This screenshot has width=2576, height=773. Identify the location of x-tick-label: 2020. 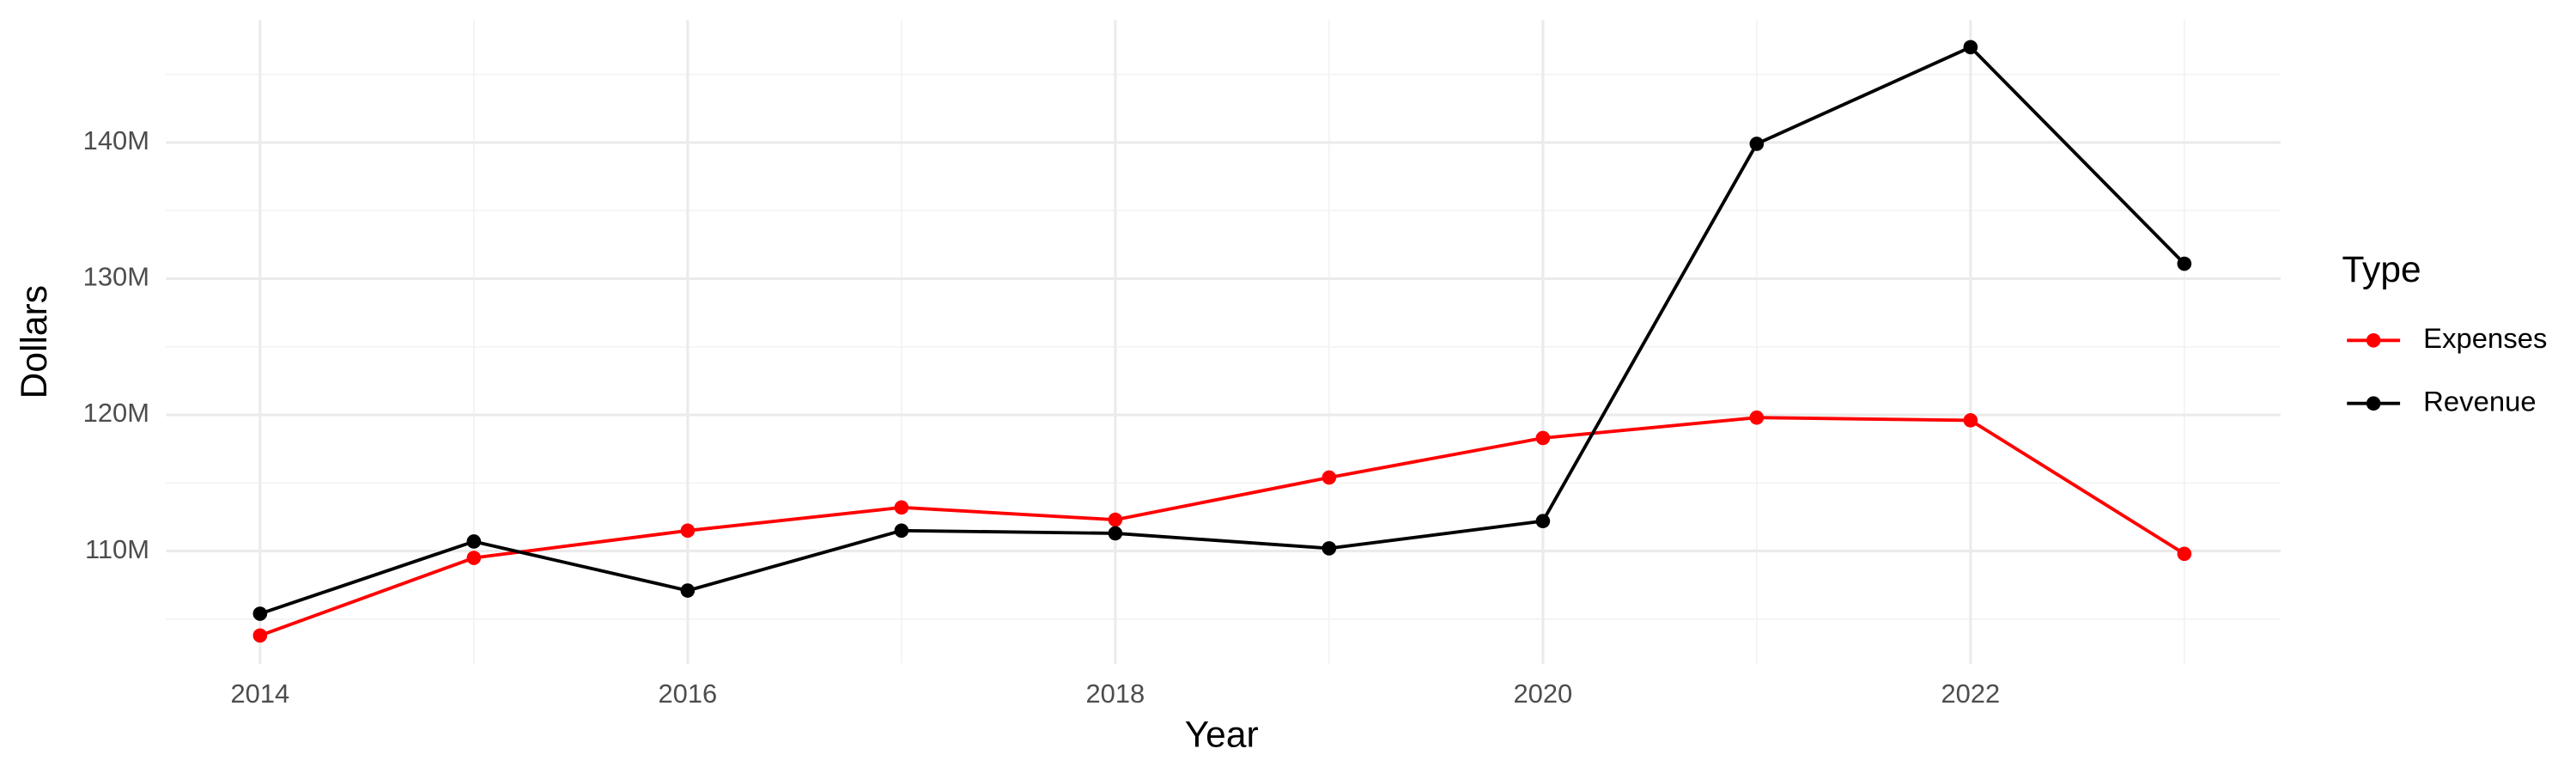
(1543, 694).